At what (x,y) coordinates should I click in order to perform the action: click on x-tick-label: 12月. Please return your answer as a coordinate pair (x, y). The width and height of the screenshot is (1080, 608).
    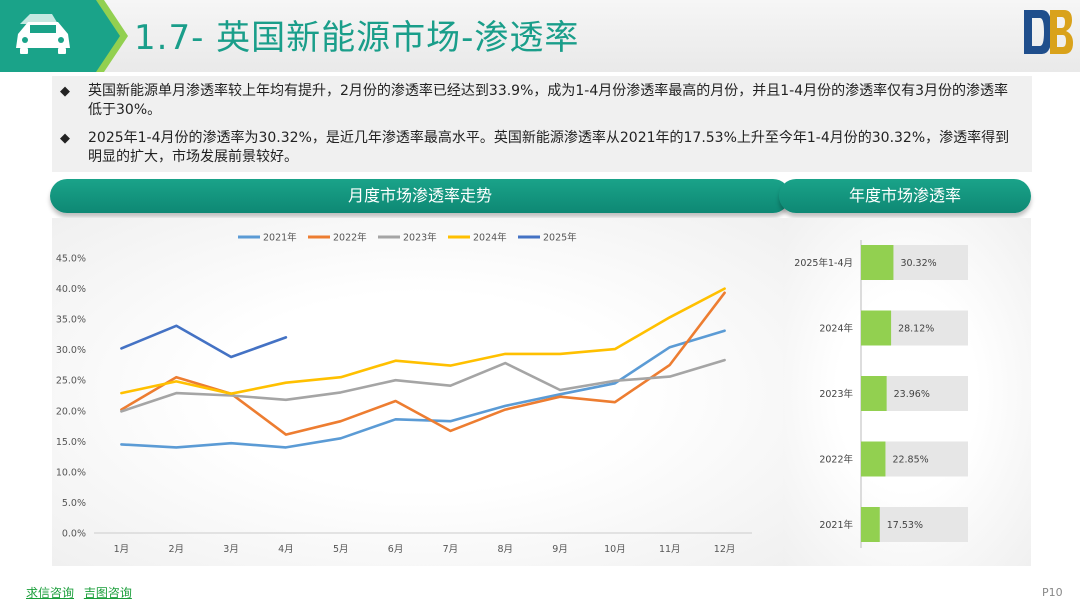
    Looking at the image, I should click on (725, 549).